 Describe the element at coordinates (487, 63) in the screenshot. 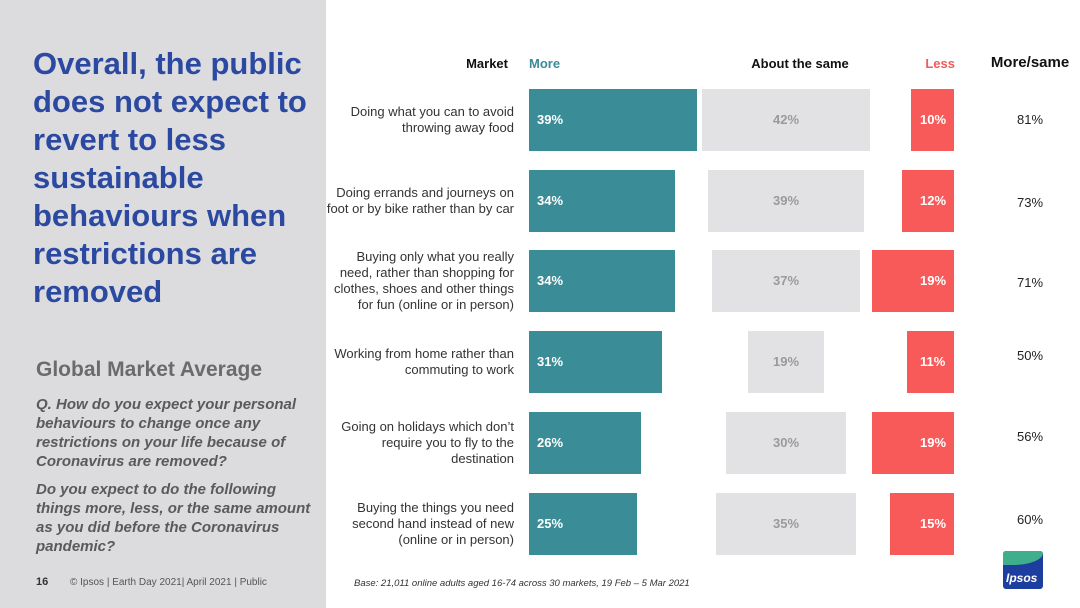

I see `header-market: Market` at that location.